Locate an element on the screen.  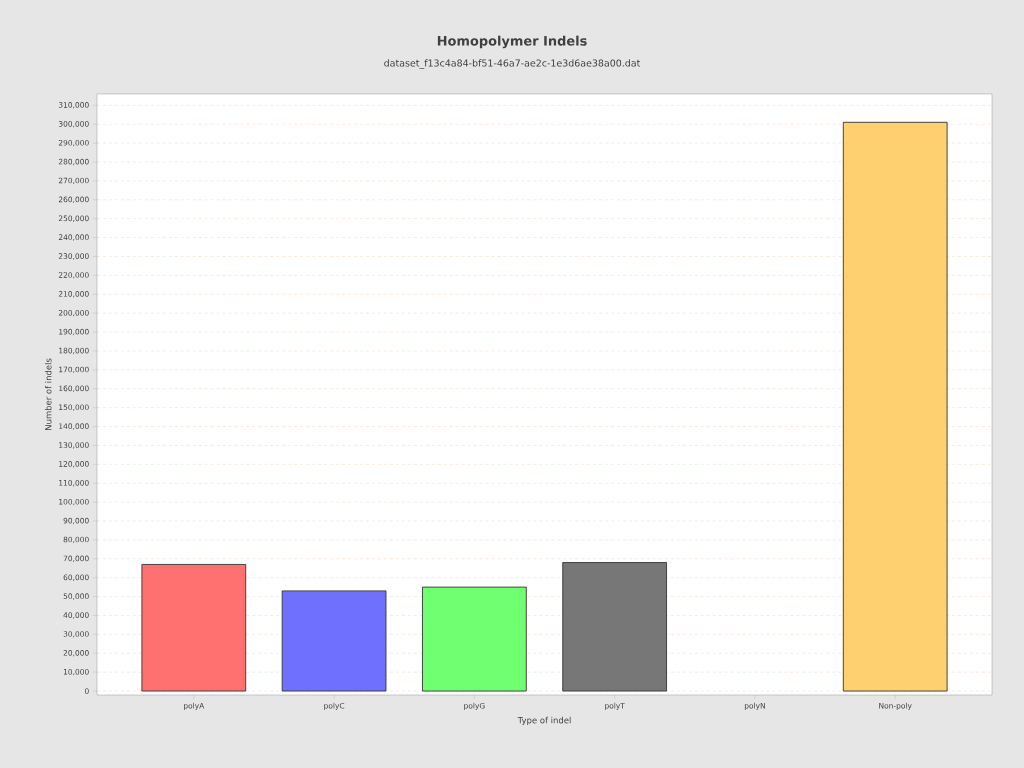
chart-subtitle: dataset_f13c4a84-bf51-46a7-ae2c-1e3d6ae38a00.dat is located at coordinates (512, 64).